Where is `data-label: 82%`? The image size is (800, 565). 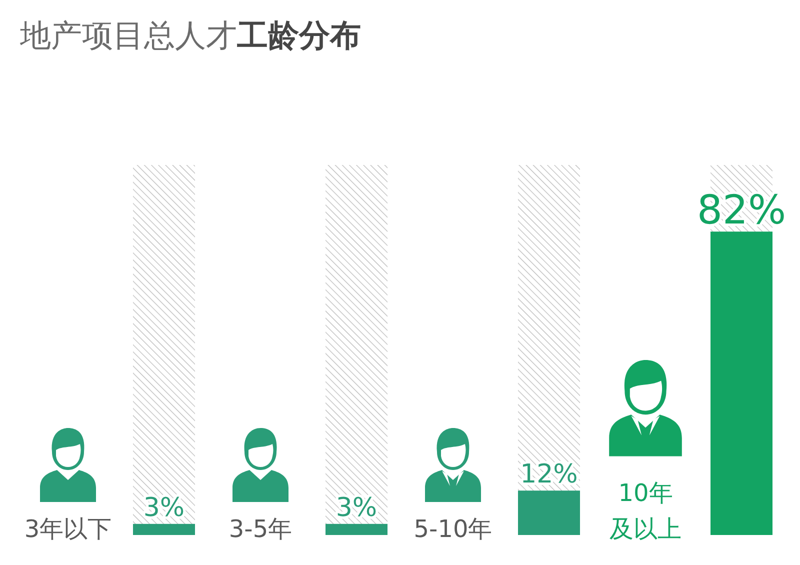
data-label: 82% is located at coordinates (741, 211).